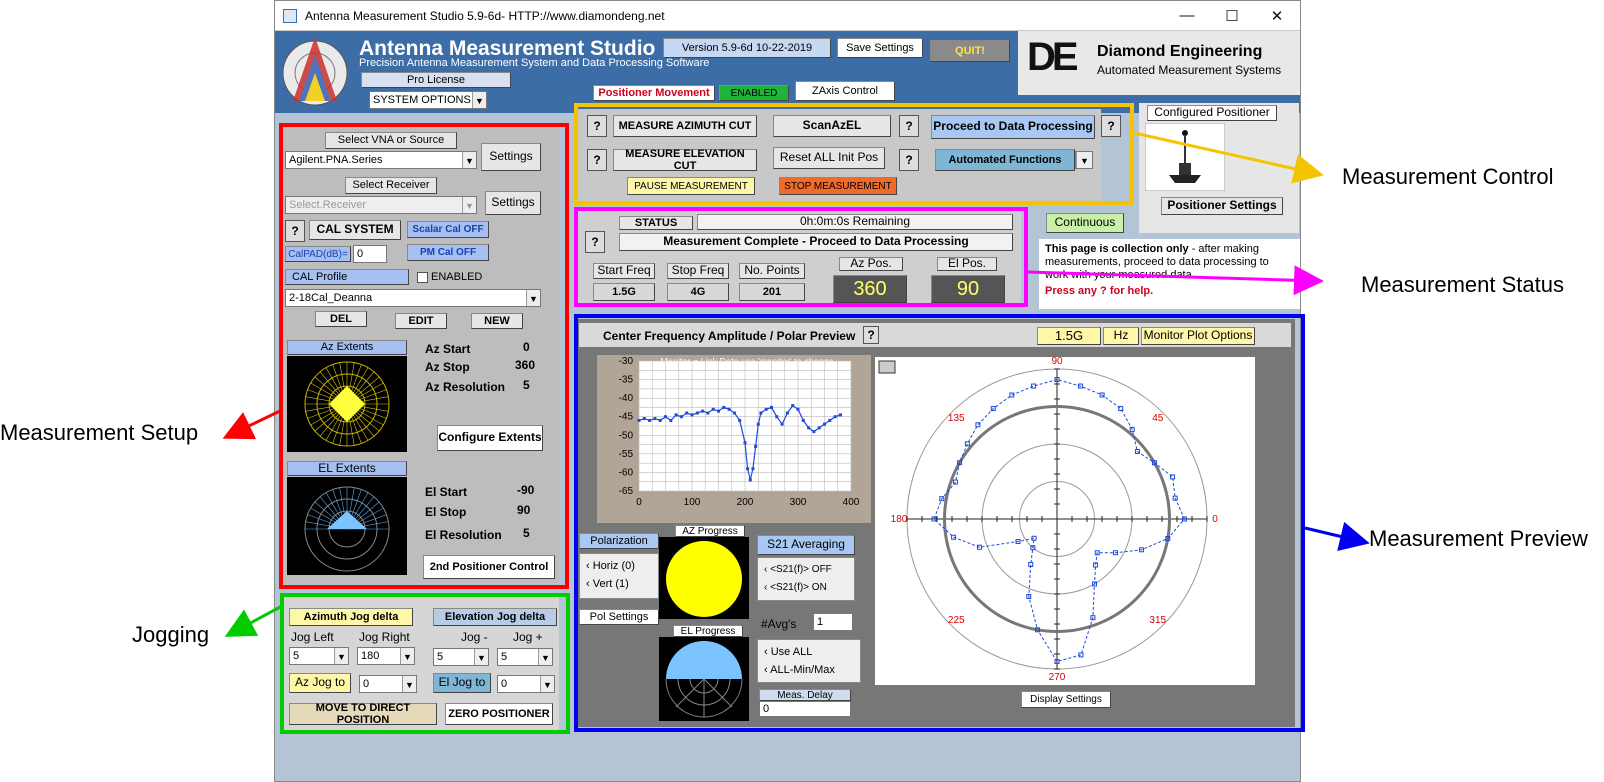  Describe the element at coordinates (795, 587) in the screenshot. I see `s21-on-option: ‹ <S21(f)> ON` at that location.